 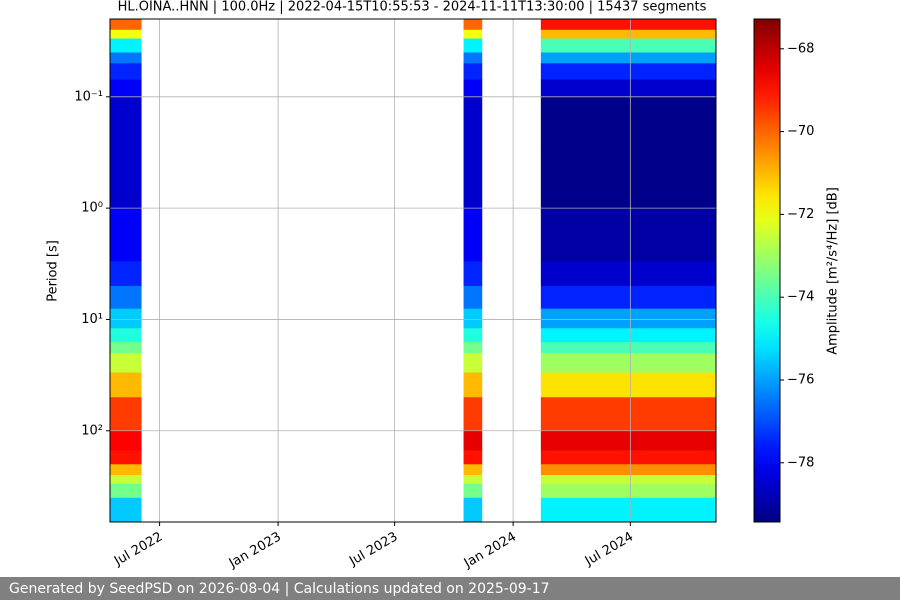 What do you see at coordinates (92, 319) in the screenshot?
I see `y-tick-label: 10¹` at bounding box center [92, 319].